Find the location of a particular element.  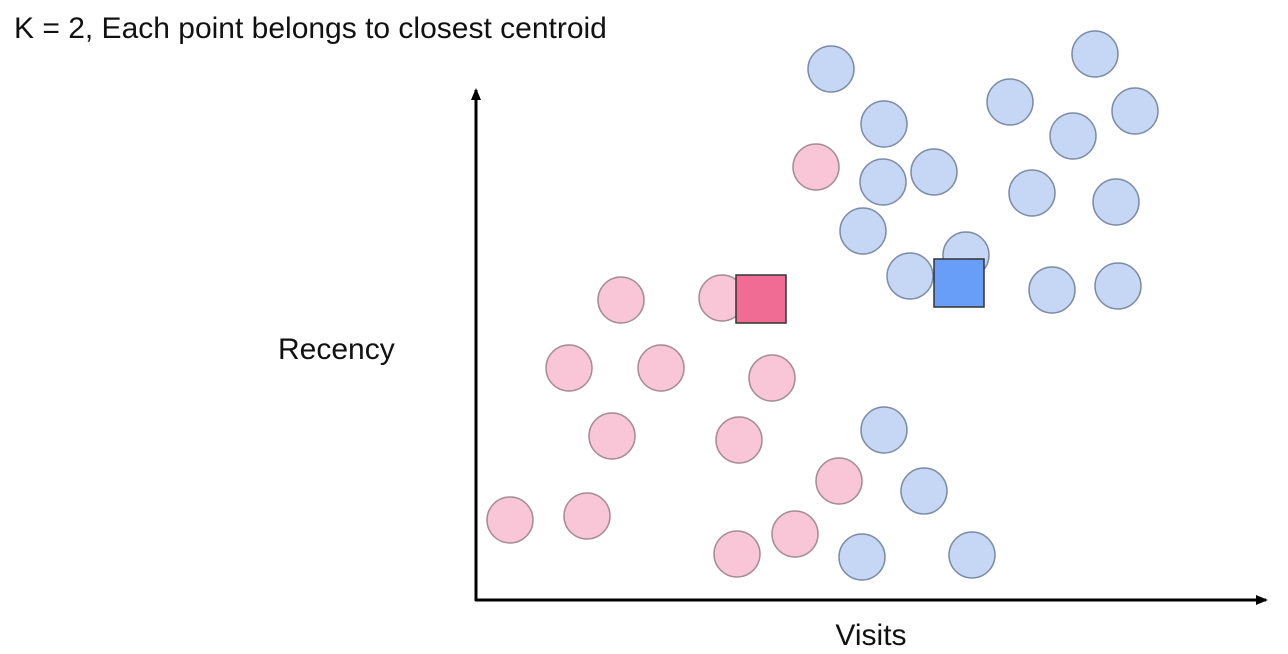

pink-centroid is located at coordinates (761, 299).